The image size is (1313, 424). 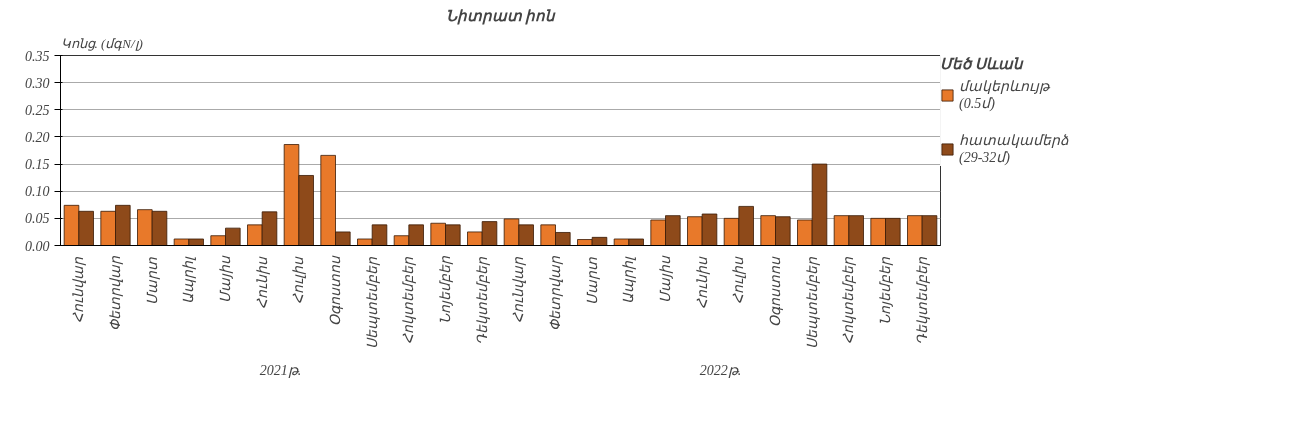 I want to click on y-tick-label: 0.35, so click(x=37, y=56).